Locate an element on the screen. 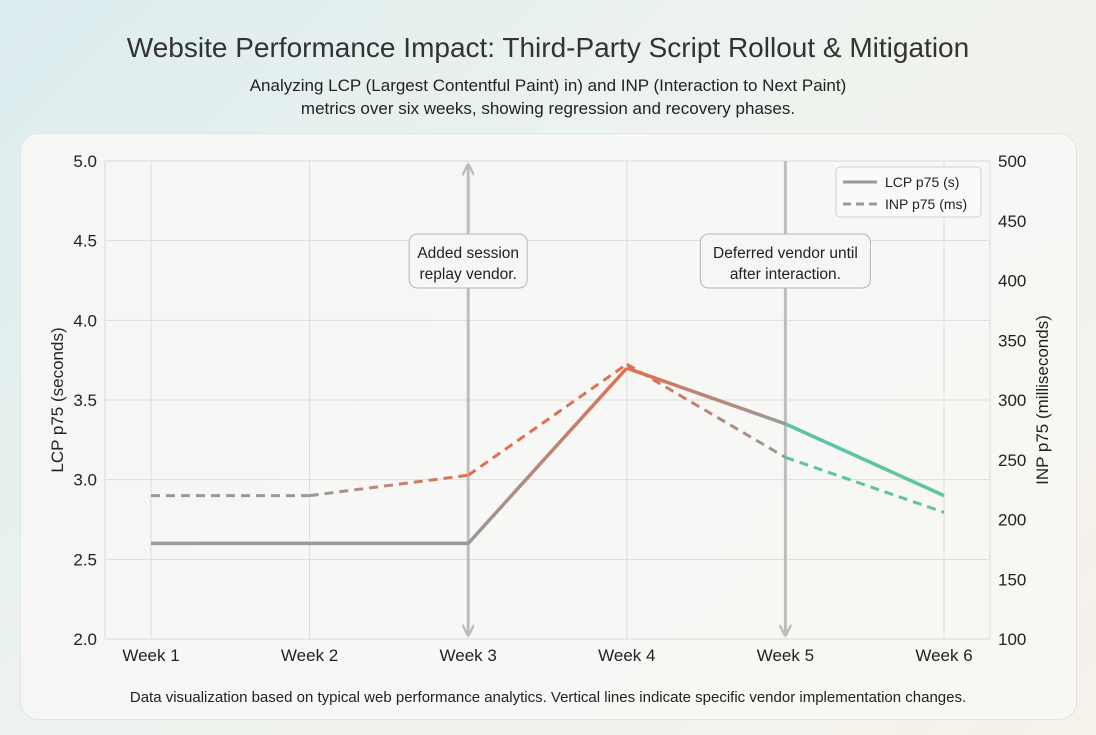 Image resolution: width=1096 pixels, height=735 pixels. x-tick-label: Week 5 is located at coordinates (785, 655).